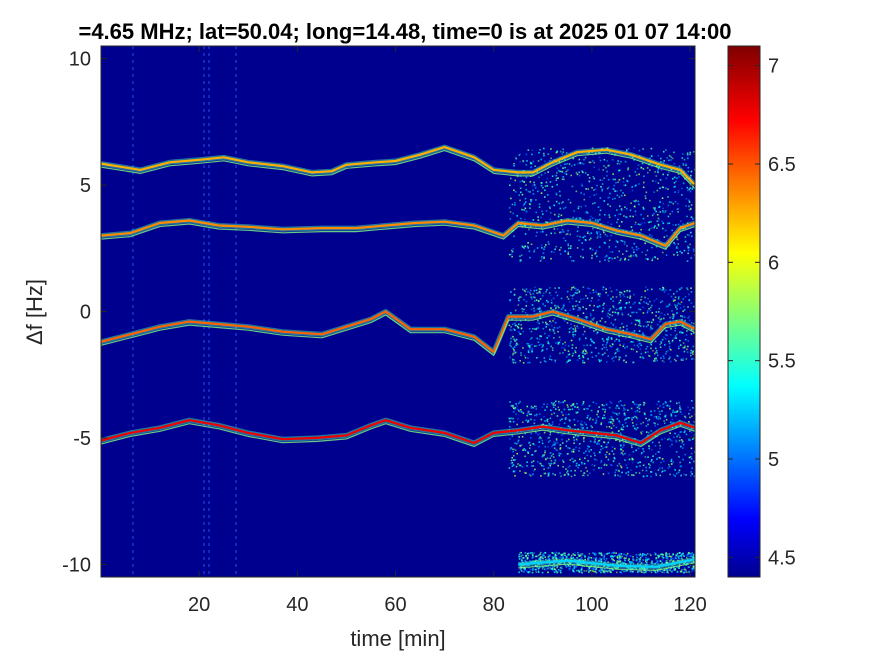 This screenshot has height=656, width=875. Describe the element at coordinates (184, 311) in the screenshot. I see `vertical-streaks` at that location.